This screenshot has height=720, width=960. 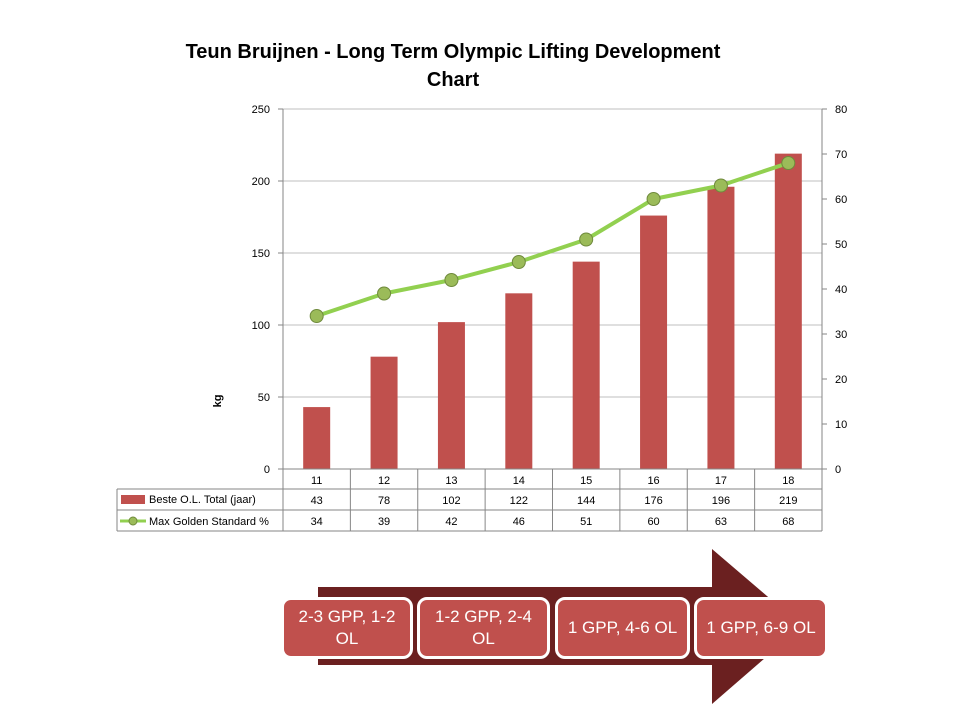 What do you see at coordinates (788, 522) in the screenshot?
I see `data-label: 68` at bounding box center [788, 522].